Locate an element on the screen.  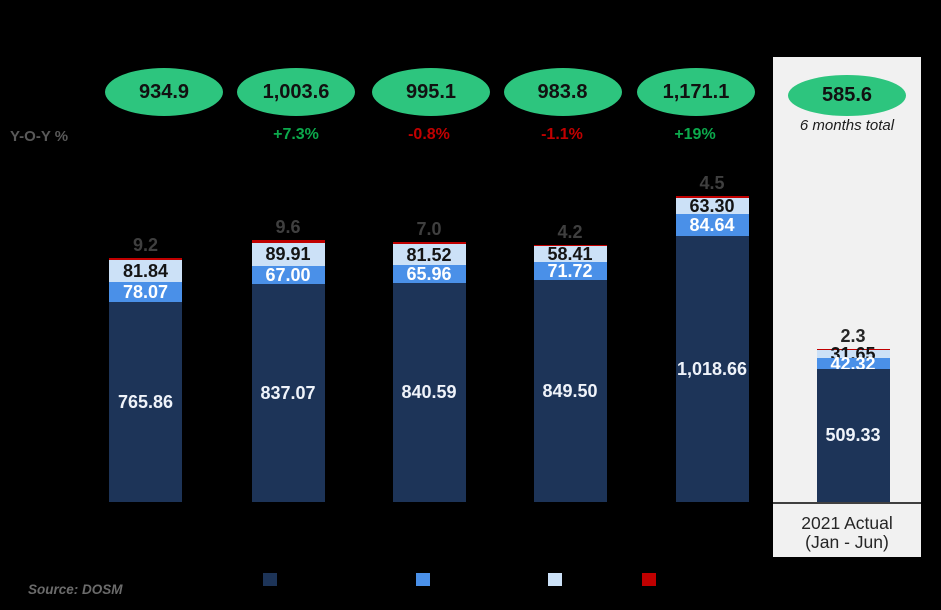
bar-segment-medium_blue: 42.32 is located at coordinates (853, 363).